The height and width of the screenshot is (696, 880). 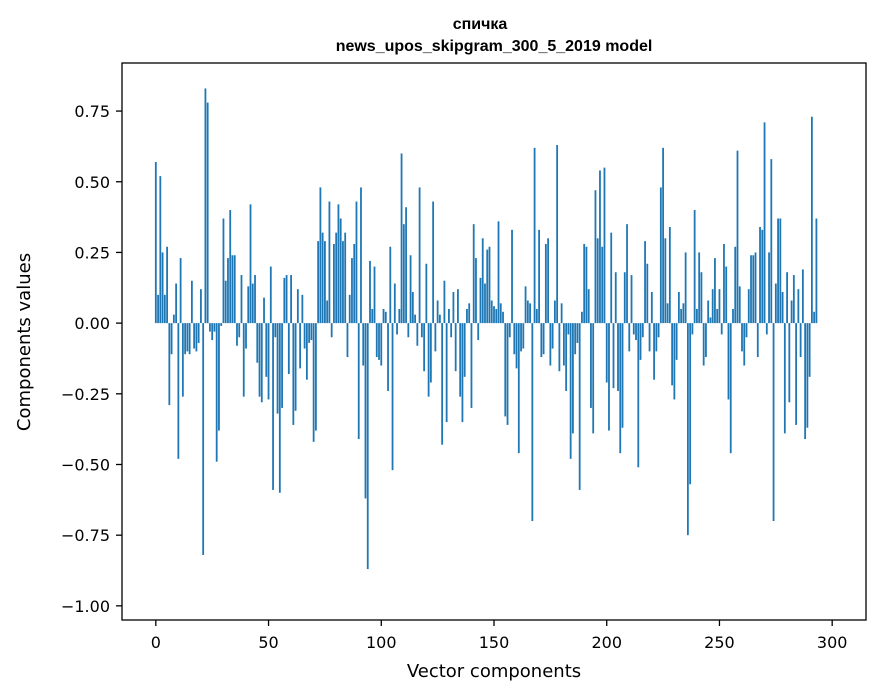 I want to click on y-tick-label: −1.00, so click(x=85, y=606).